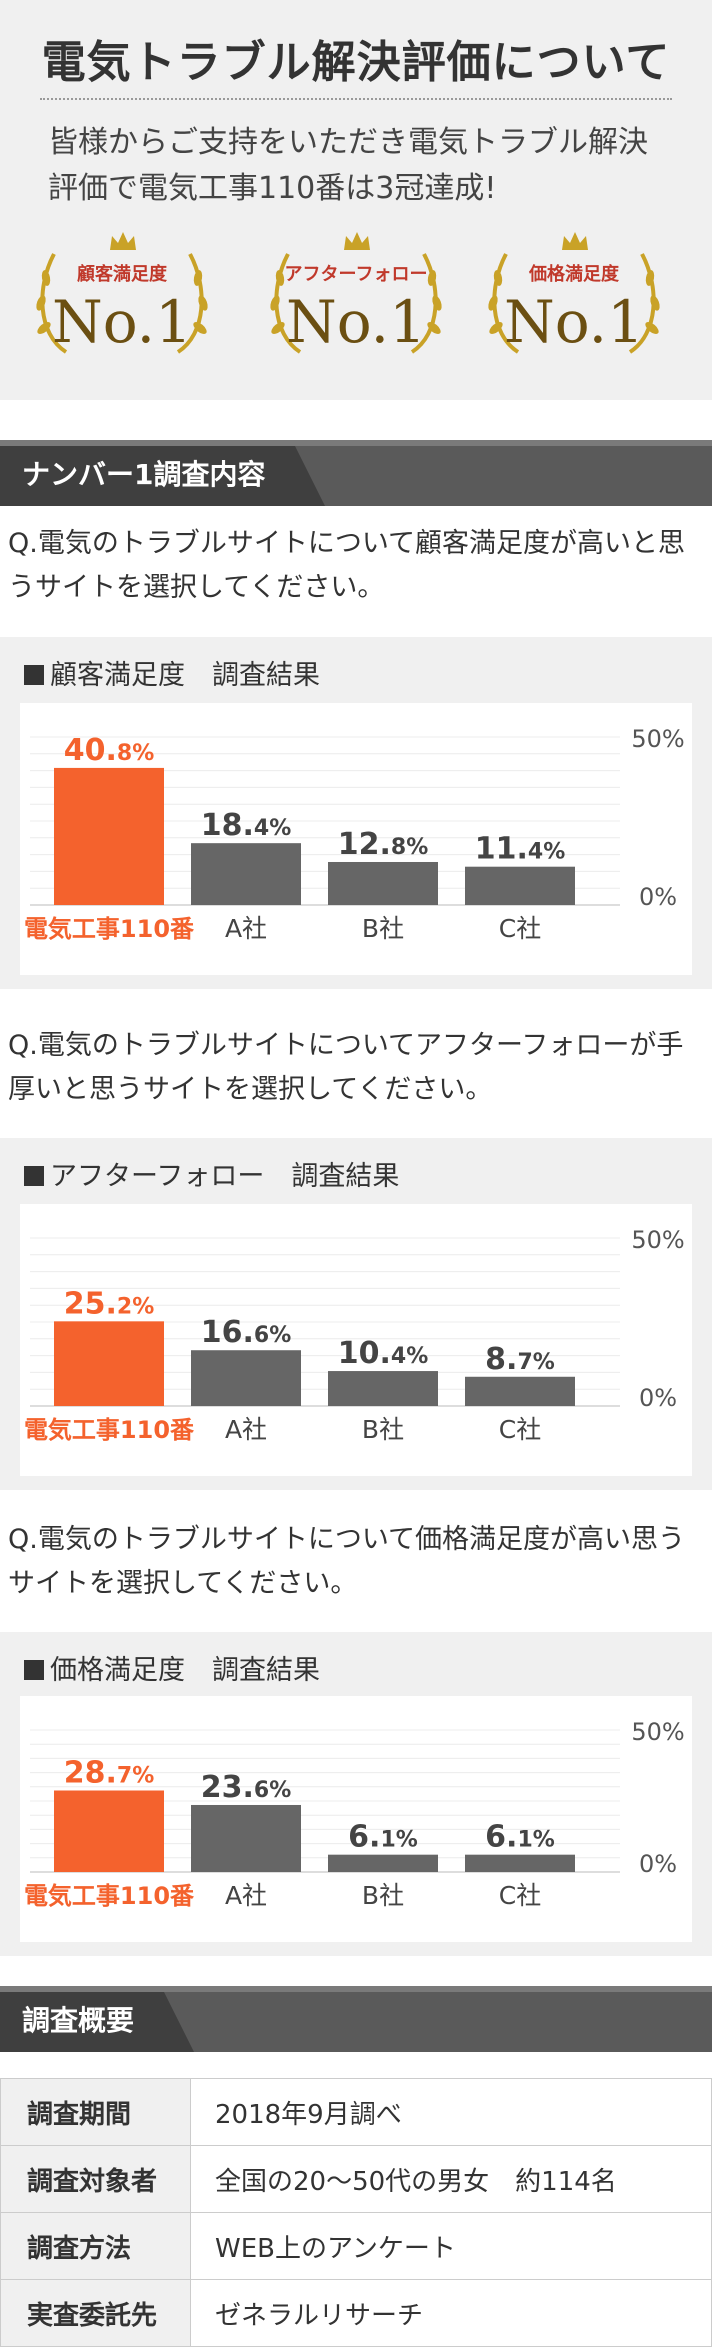  I want to click on award-badge-after-follow: アフターフォロー No.1, so click(356, 300).